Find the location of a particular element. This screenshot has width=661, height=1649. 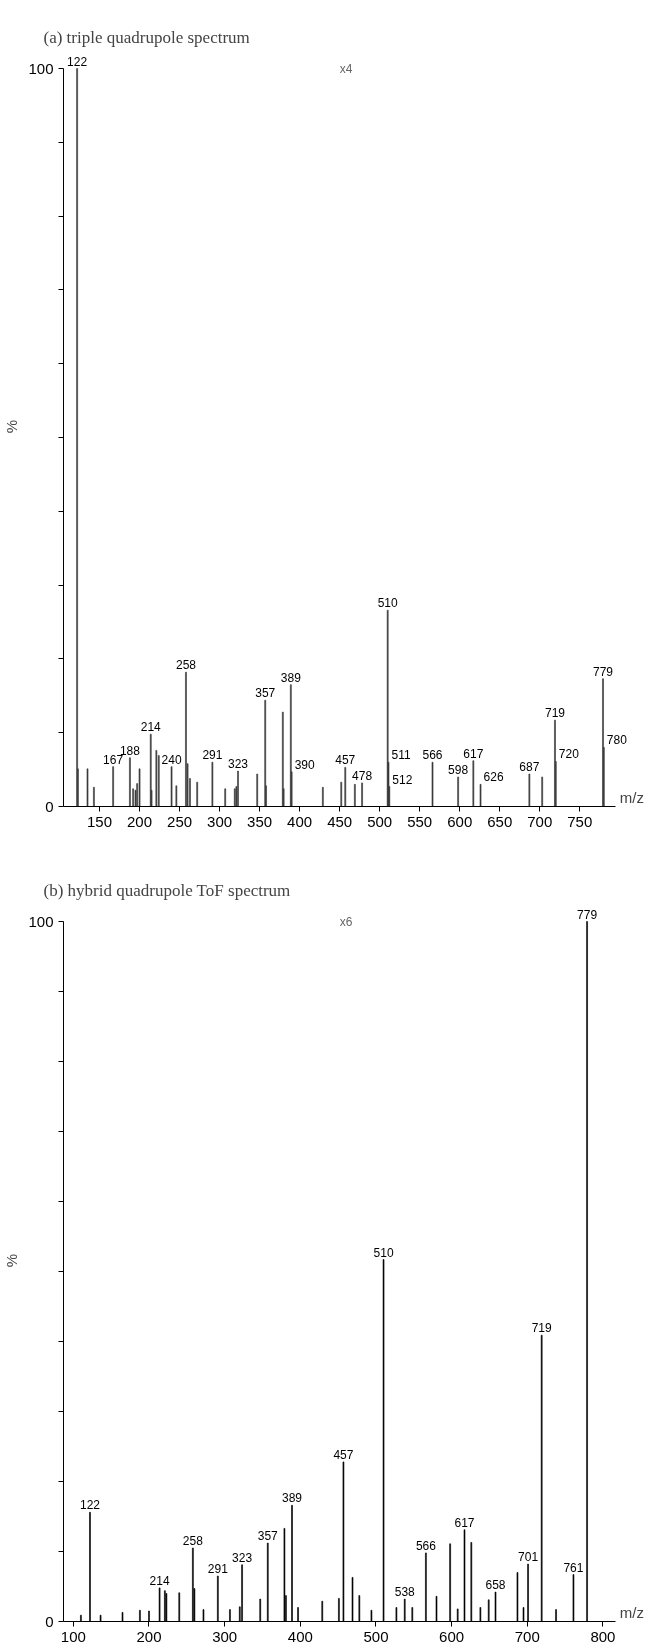

annotation: 512 is located at coordinates (402, 779).